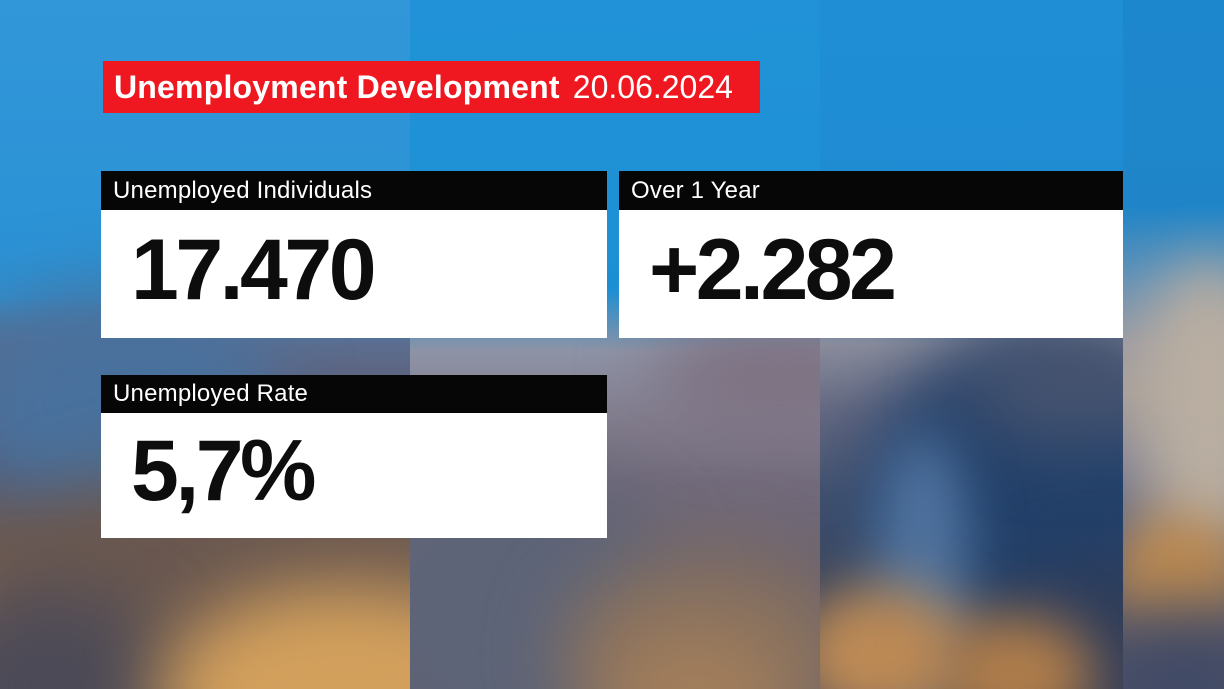  What do you see at coordinates (871, 190) in the screenshot?
I see `card-header: Over 1 Year` at bounding box center [871, 190].